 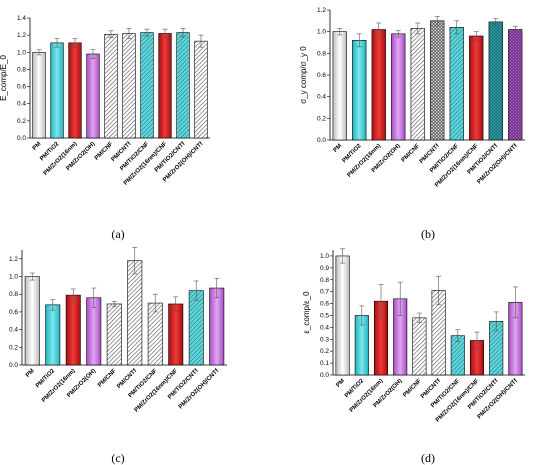 What do you see at coordinates (324, 339) in the screenshot?
I see `y-tick-label: 0.3` at bounding box center [324, 339].